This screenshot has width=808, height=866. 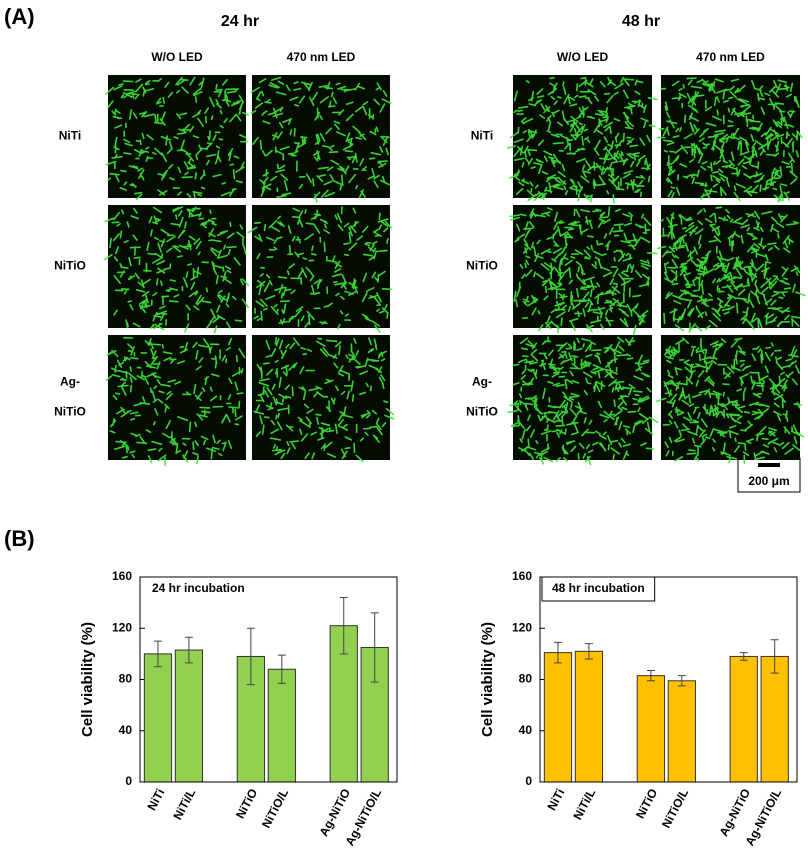 I want to click on chart-title: 48 hr incubation, so click(x=598, y=588).